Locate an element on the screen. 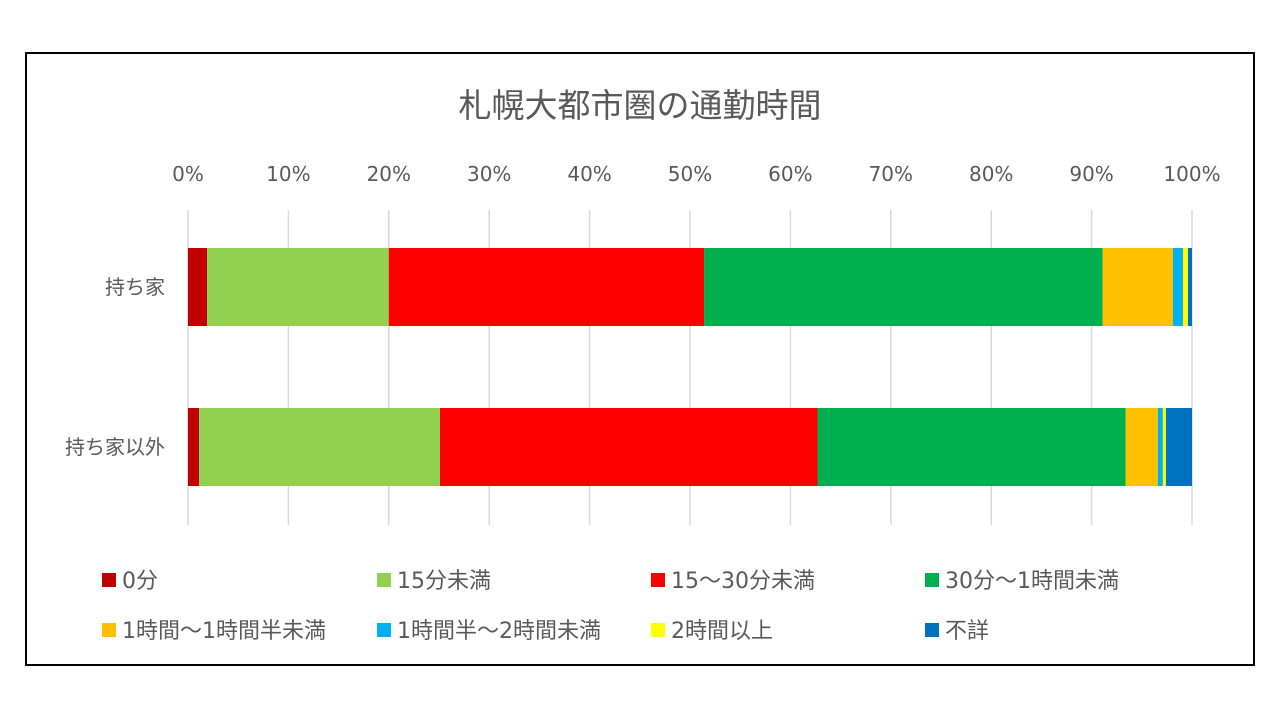 The width and height of the screenshot is (1280, 720). category-label: 持ち家 is located at coordinates (135, 287).